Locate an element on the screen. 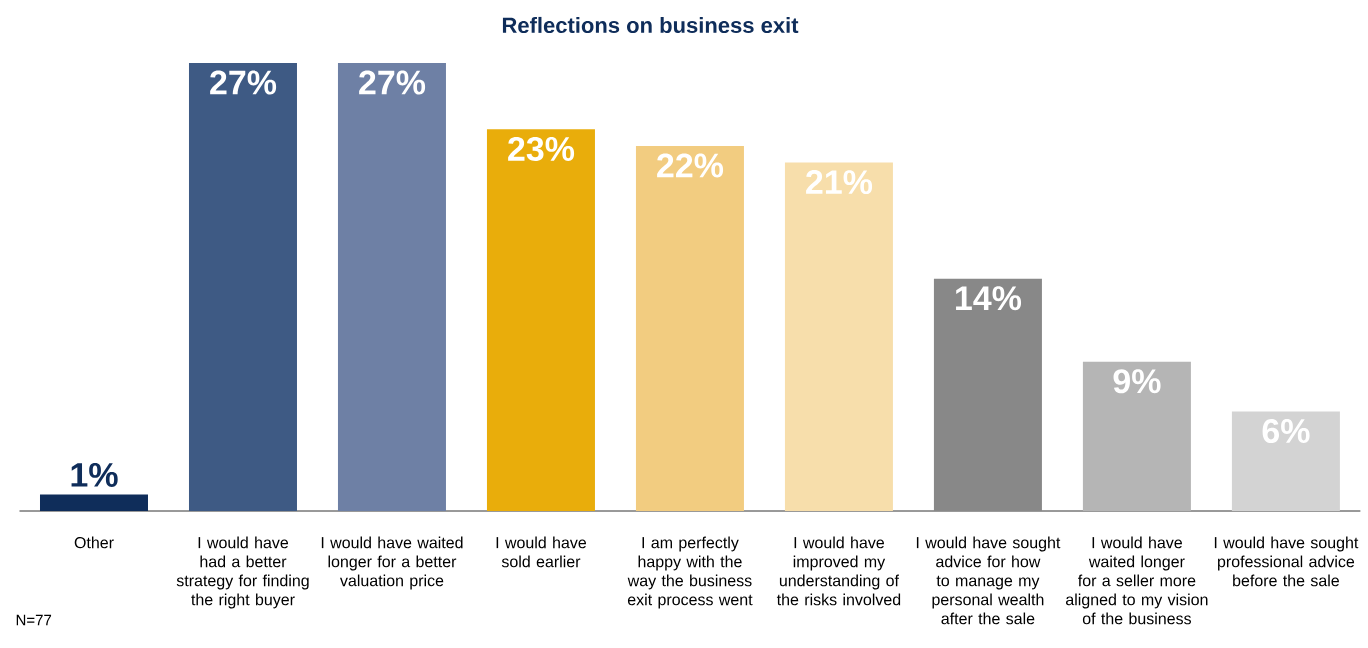 The image size is (1368, 648). chart-title: Reflections on business exit is located at coordinates (650, 25).